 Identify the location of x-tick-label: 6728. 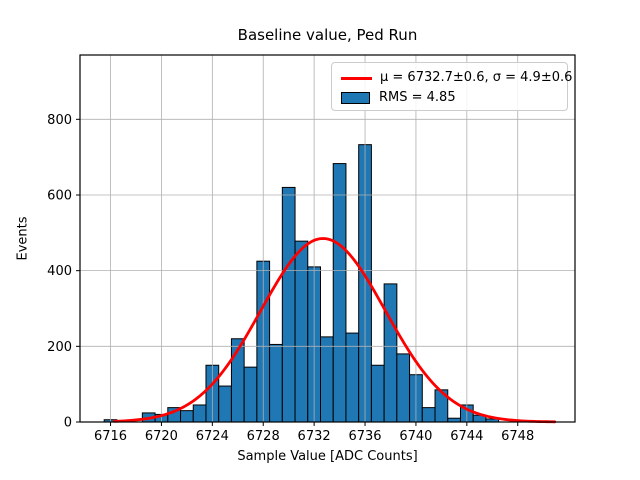
(263, 436).